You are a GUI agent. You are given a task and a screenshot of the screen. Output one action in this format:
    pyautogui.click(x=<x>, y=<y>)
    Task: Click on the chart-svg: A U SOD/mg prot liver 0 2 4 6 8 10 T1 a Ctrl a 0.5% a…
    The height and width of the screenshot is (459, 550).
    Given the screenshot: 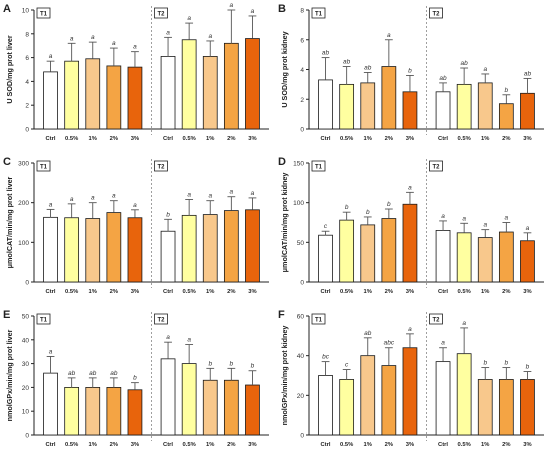 What is the action you would take?
    pyautogui.click(x=136, y=72)
    